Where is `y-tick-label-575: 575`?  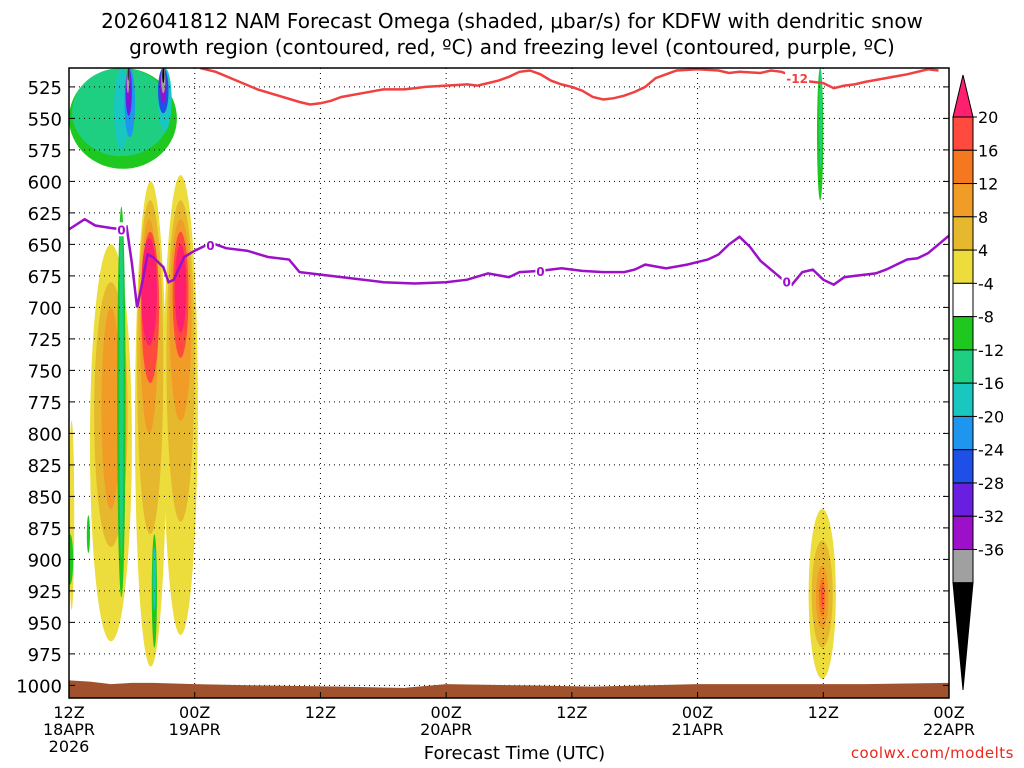 y-tick-label-575: 575 is located at coordinates (45, 151).